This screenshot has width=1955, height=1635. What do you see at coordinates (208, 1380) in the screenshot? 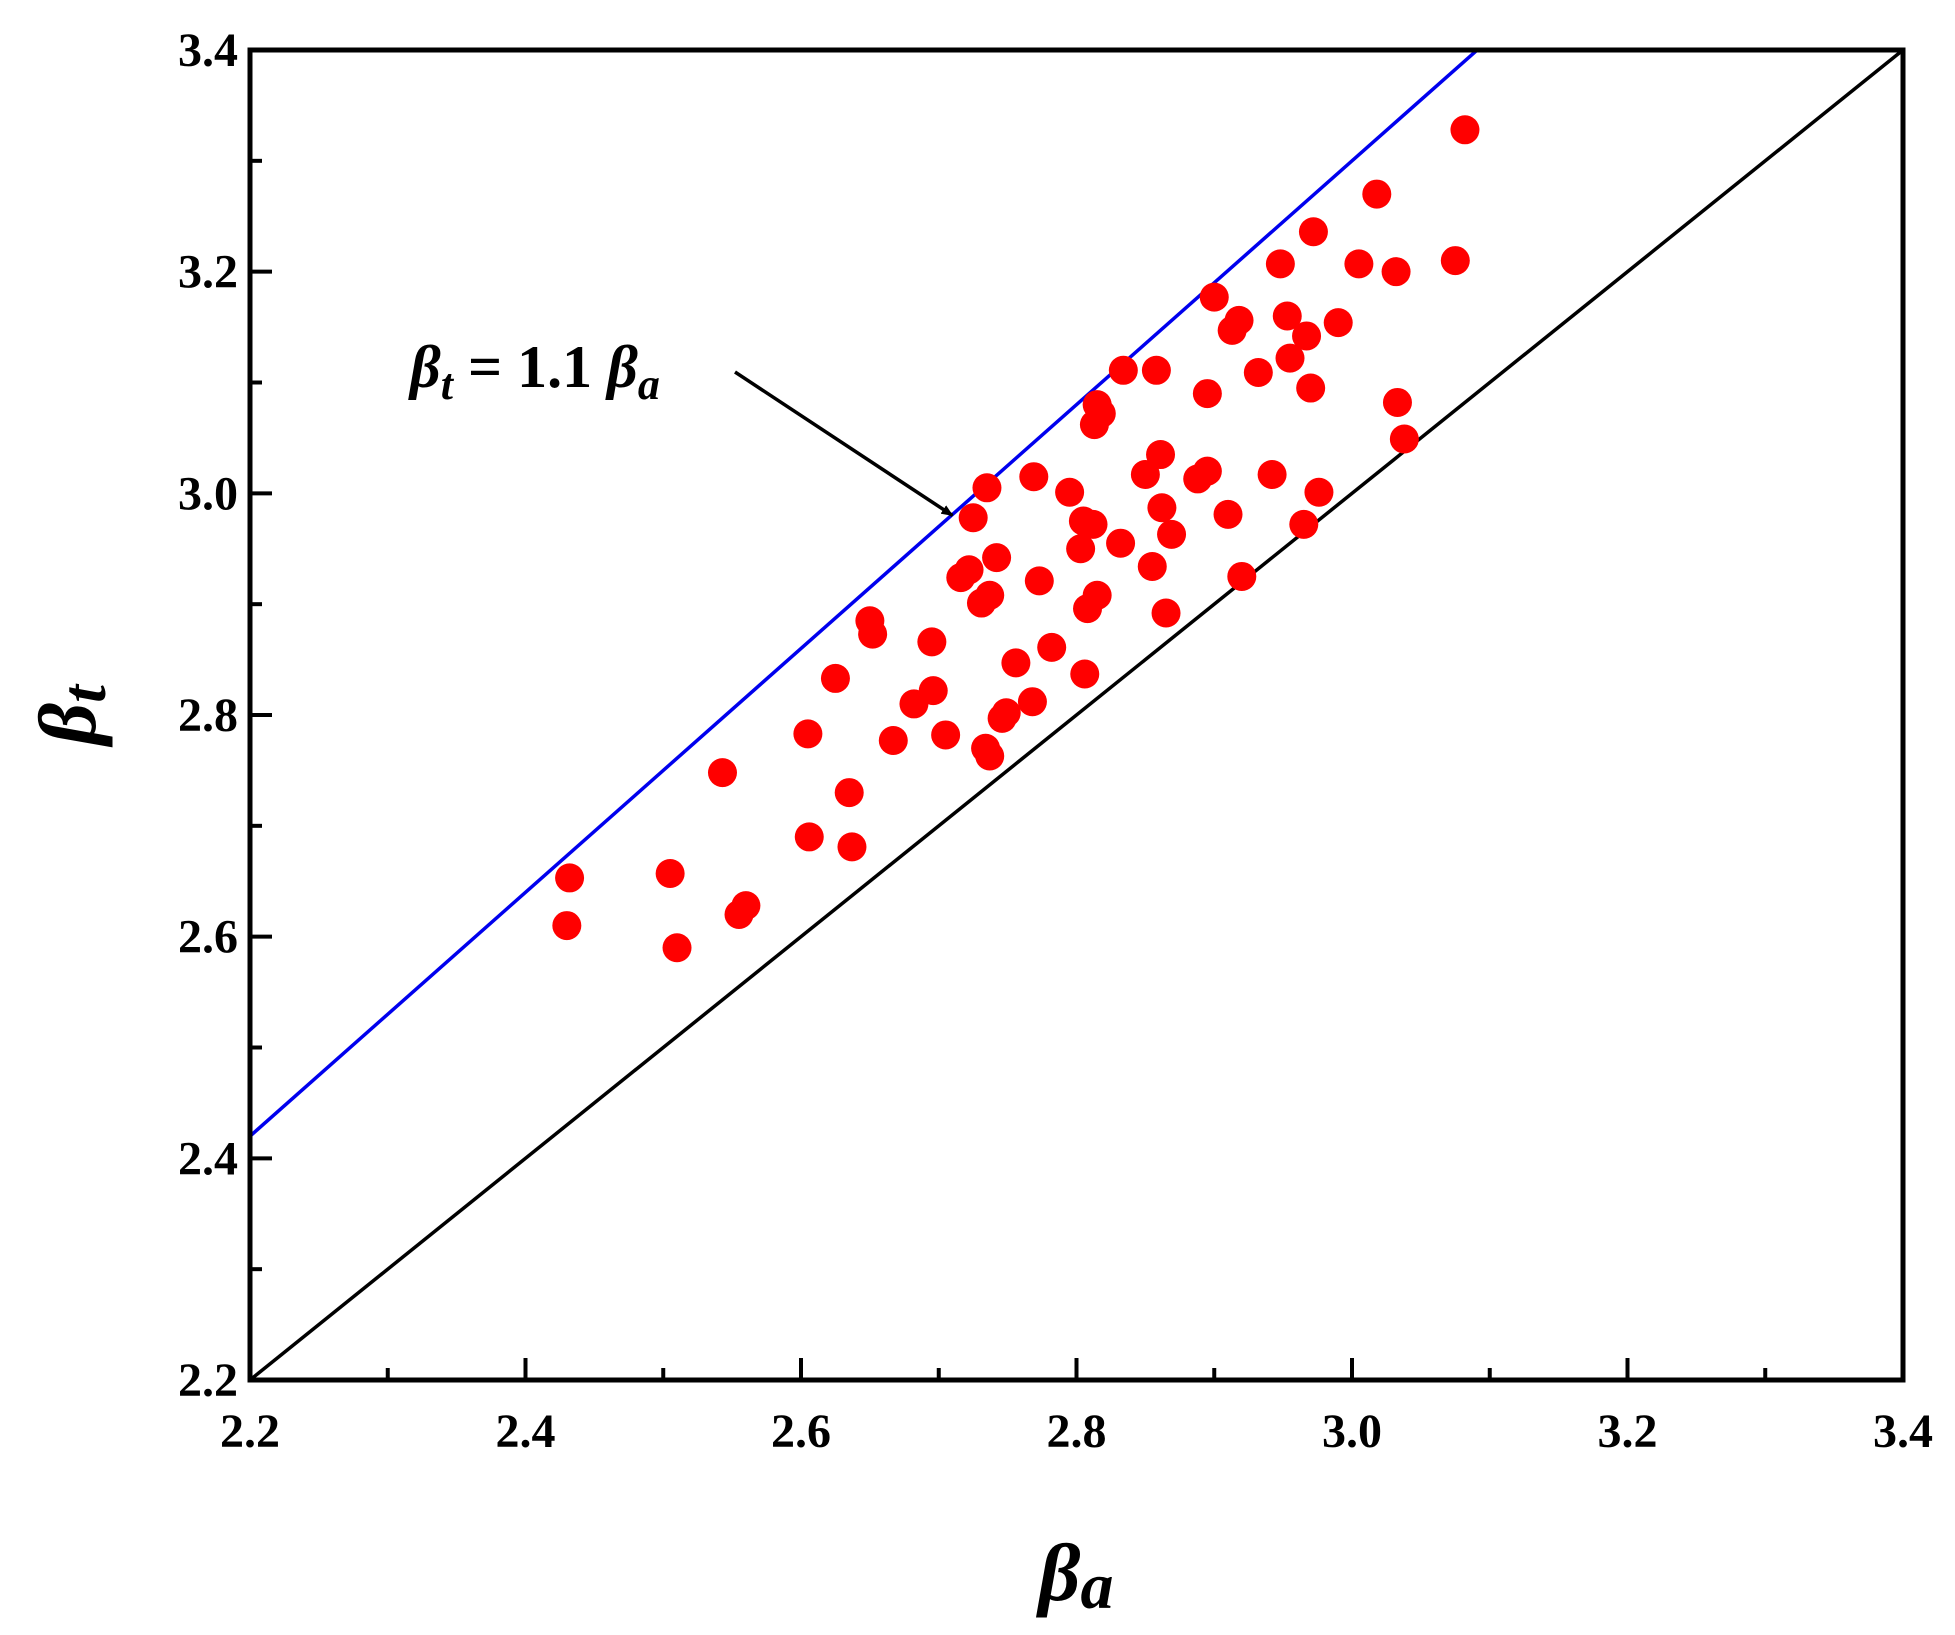
I see `y-tick-label: 2.2` at bounding box center [208, 1380].